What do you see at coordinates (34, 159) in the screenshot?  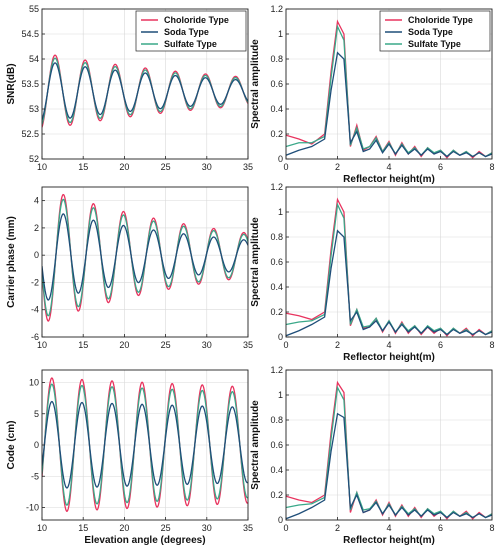 I see `y-tick-label: 52` at bounding box center [34, 159].